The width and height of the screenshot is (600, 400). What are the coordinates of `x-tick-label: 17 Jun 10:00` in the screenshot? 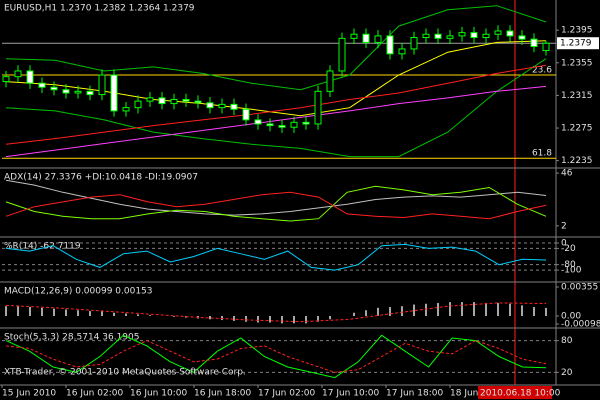 It's located at (350, 394).